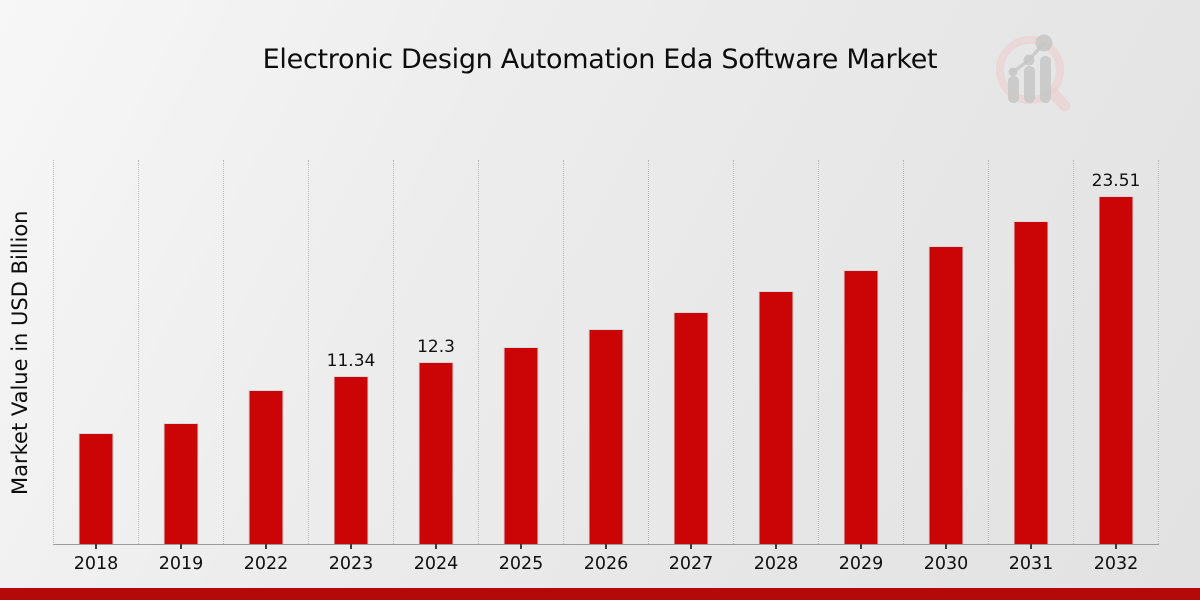  Describe the element at coordinates (691, 546) in the screenshot. I see `x-axis-tick-2027` at that location.